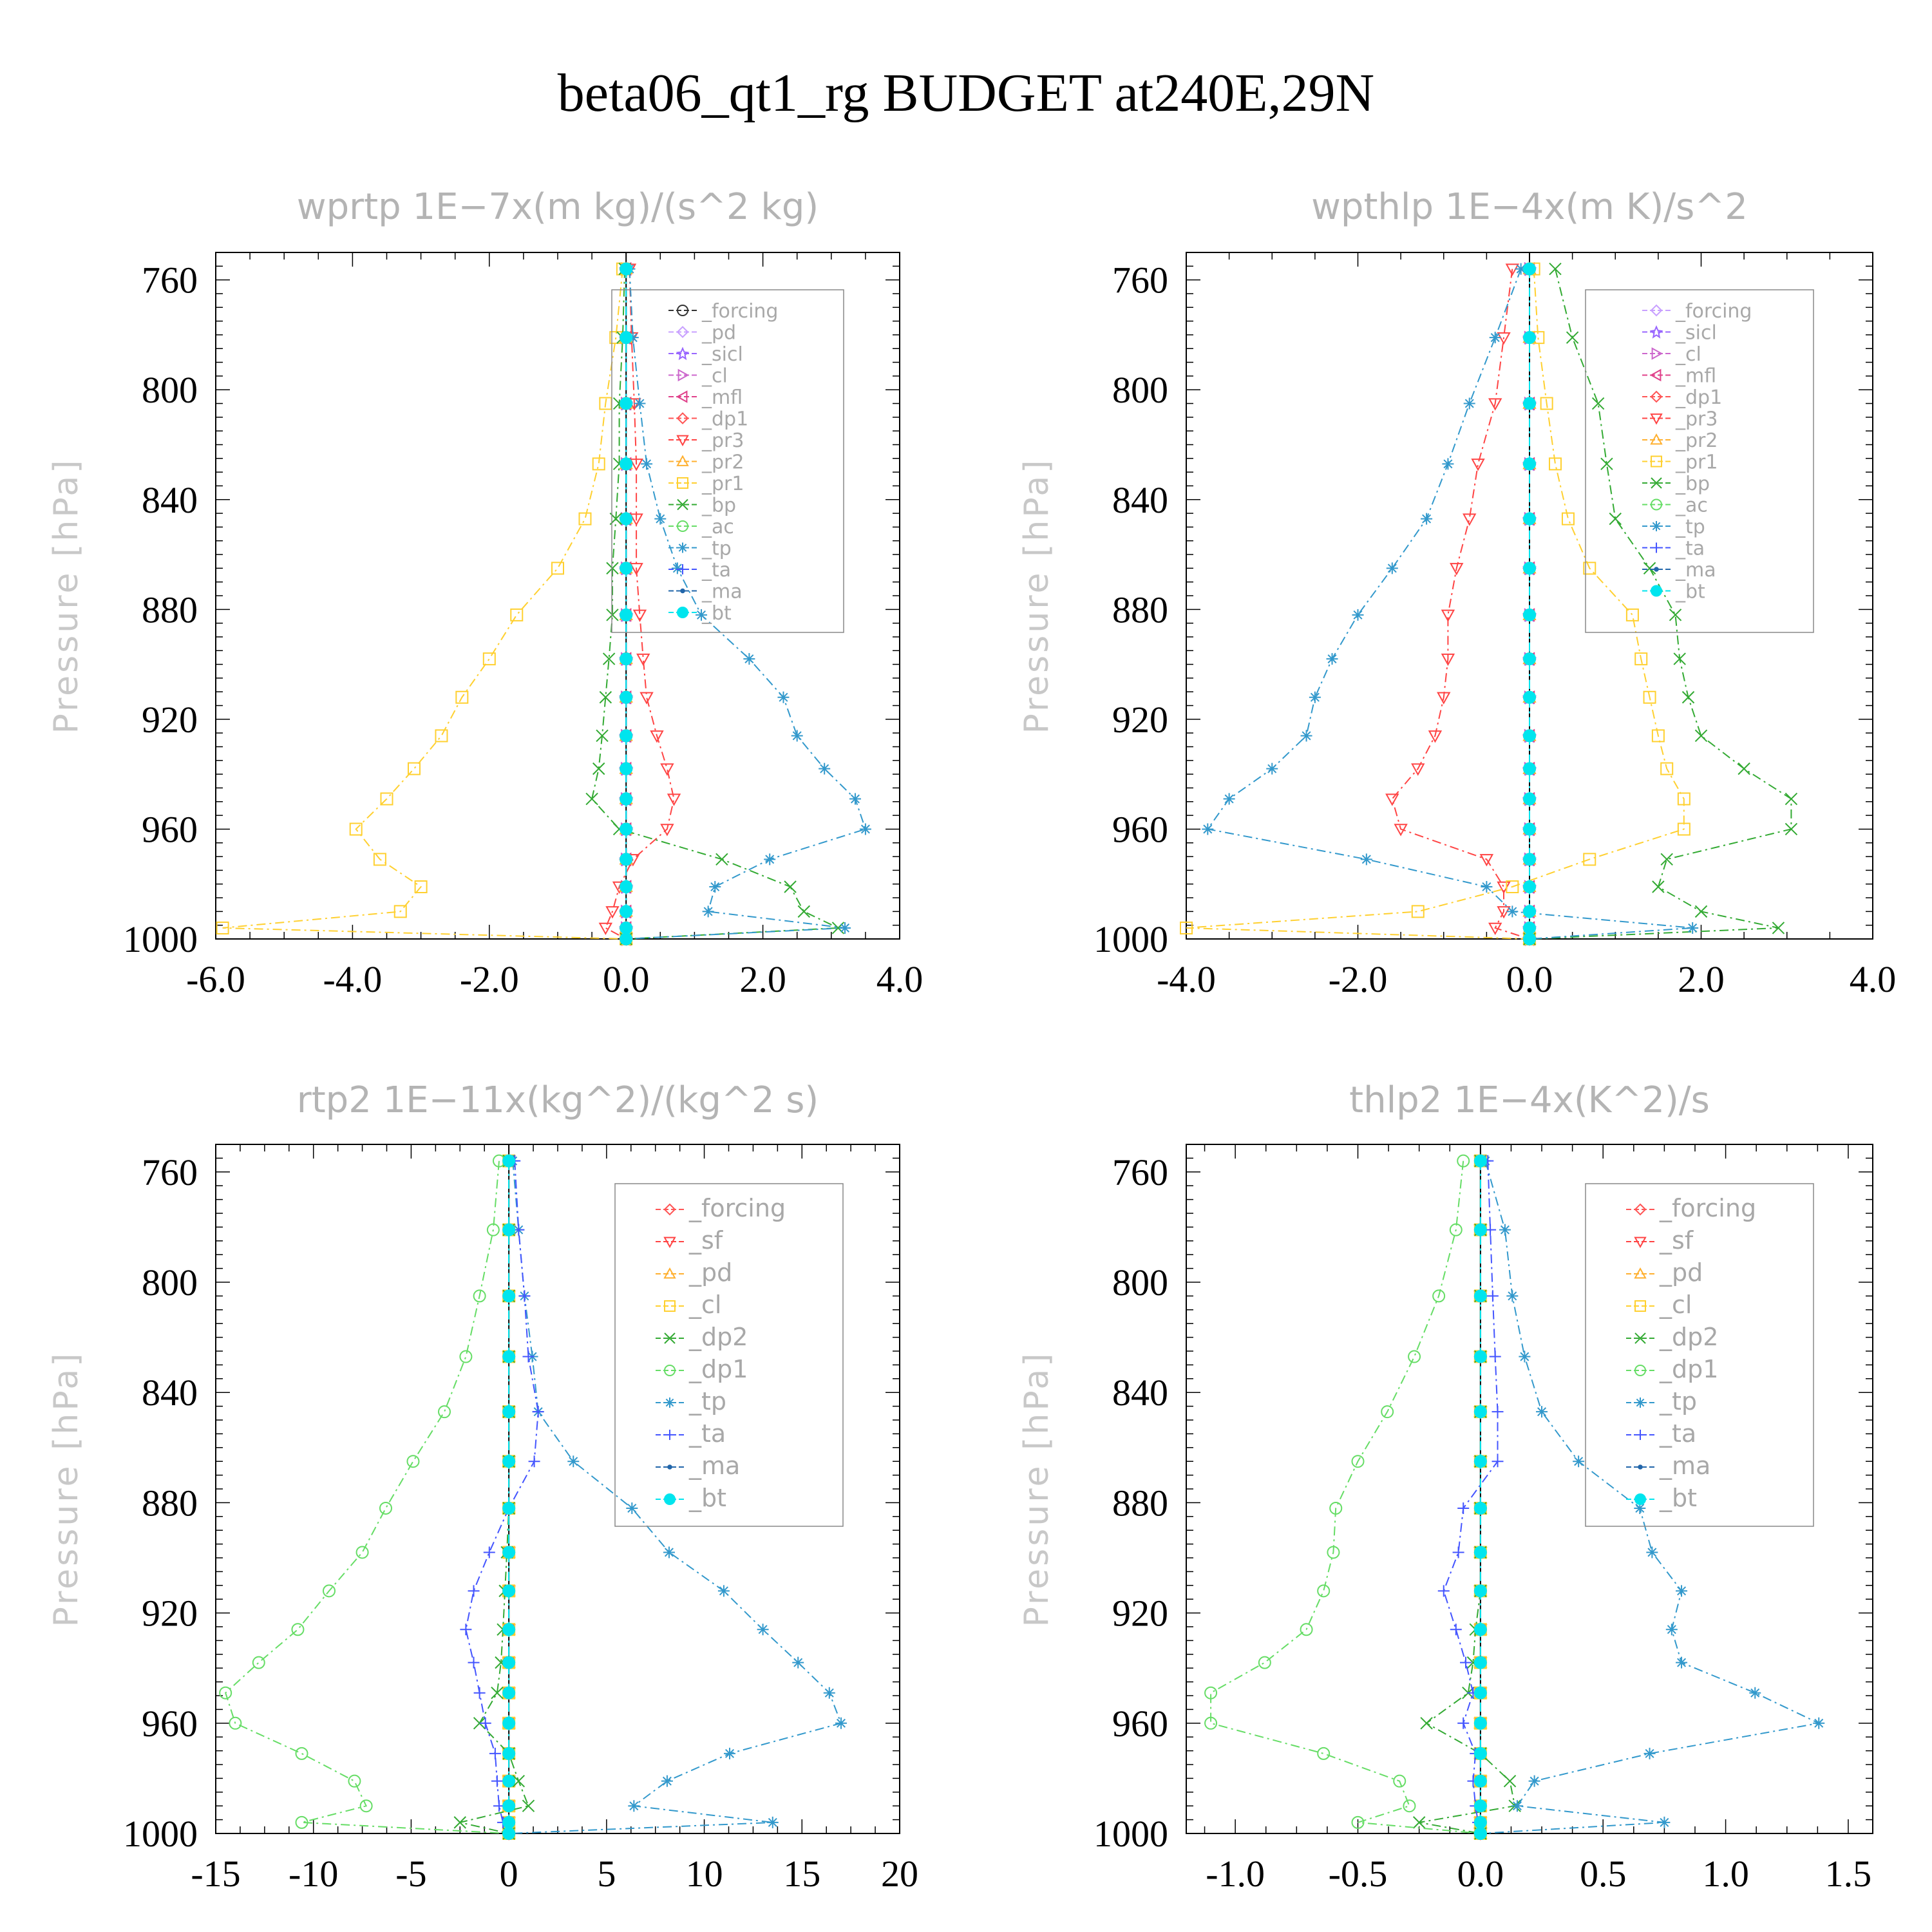 The width and height of the screenshot is (1932, 1932). Describe the element at coordinates (1529, 1489) in the screenshot. I see `plot-frame` at that location.